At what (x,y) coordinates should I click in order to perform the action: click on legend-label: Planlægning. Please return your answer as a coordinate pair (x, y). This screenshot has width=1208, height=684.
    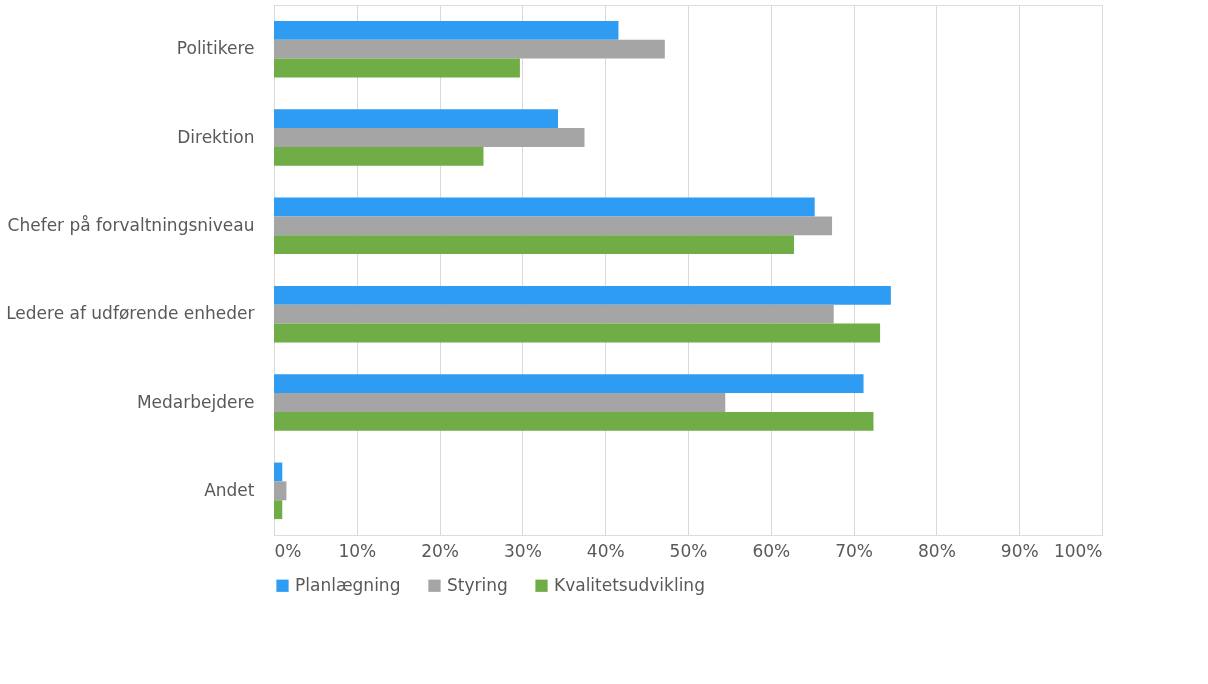
    Looking at the image, I should click on (348, 584).